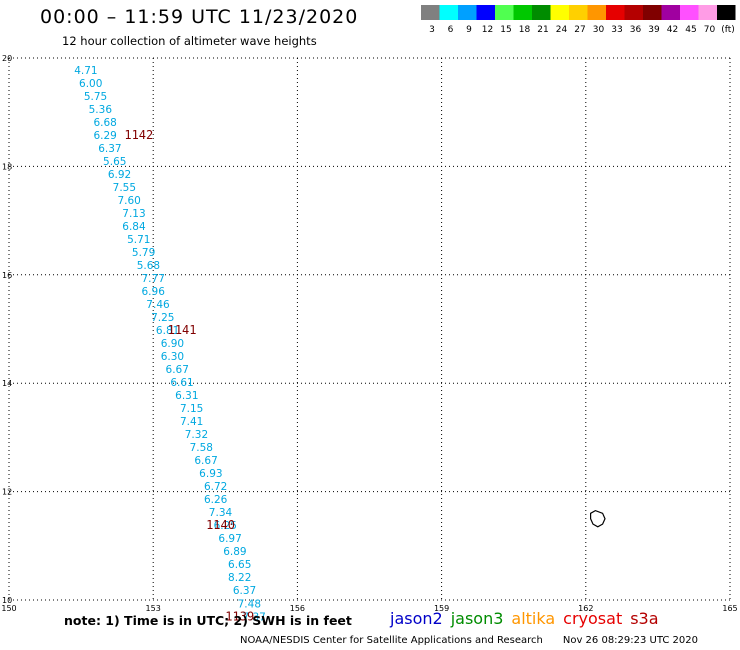 The height and width of the screenshot is (650, 740). Describe the element at coordinates (85, 71) in the screenshot. I see `wave-height-label: 4.71` at that location.